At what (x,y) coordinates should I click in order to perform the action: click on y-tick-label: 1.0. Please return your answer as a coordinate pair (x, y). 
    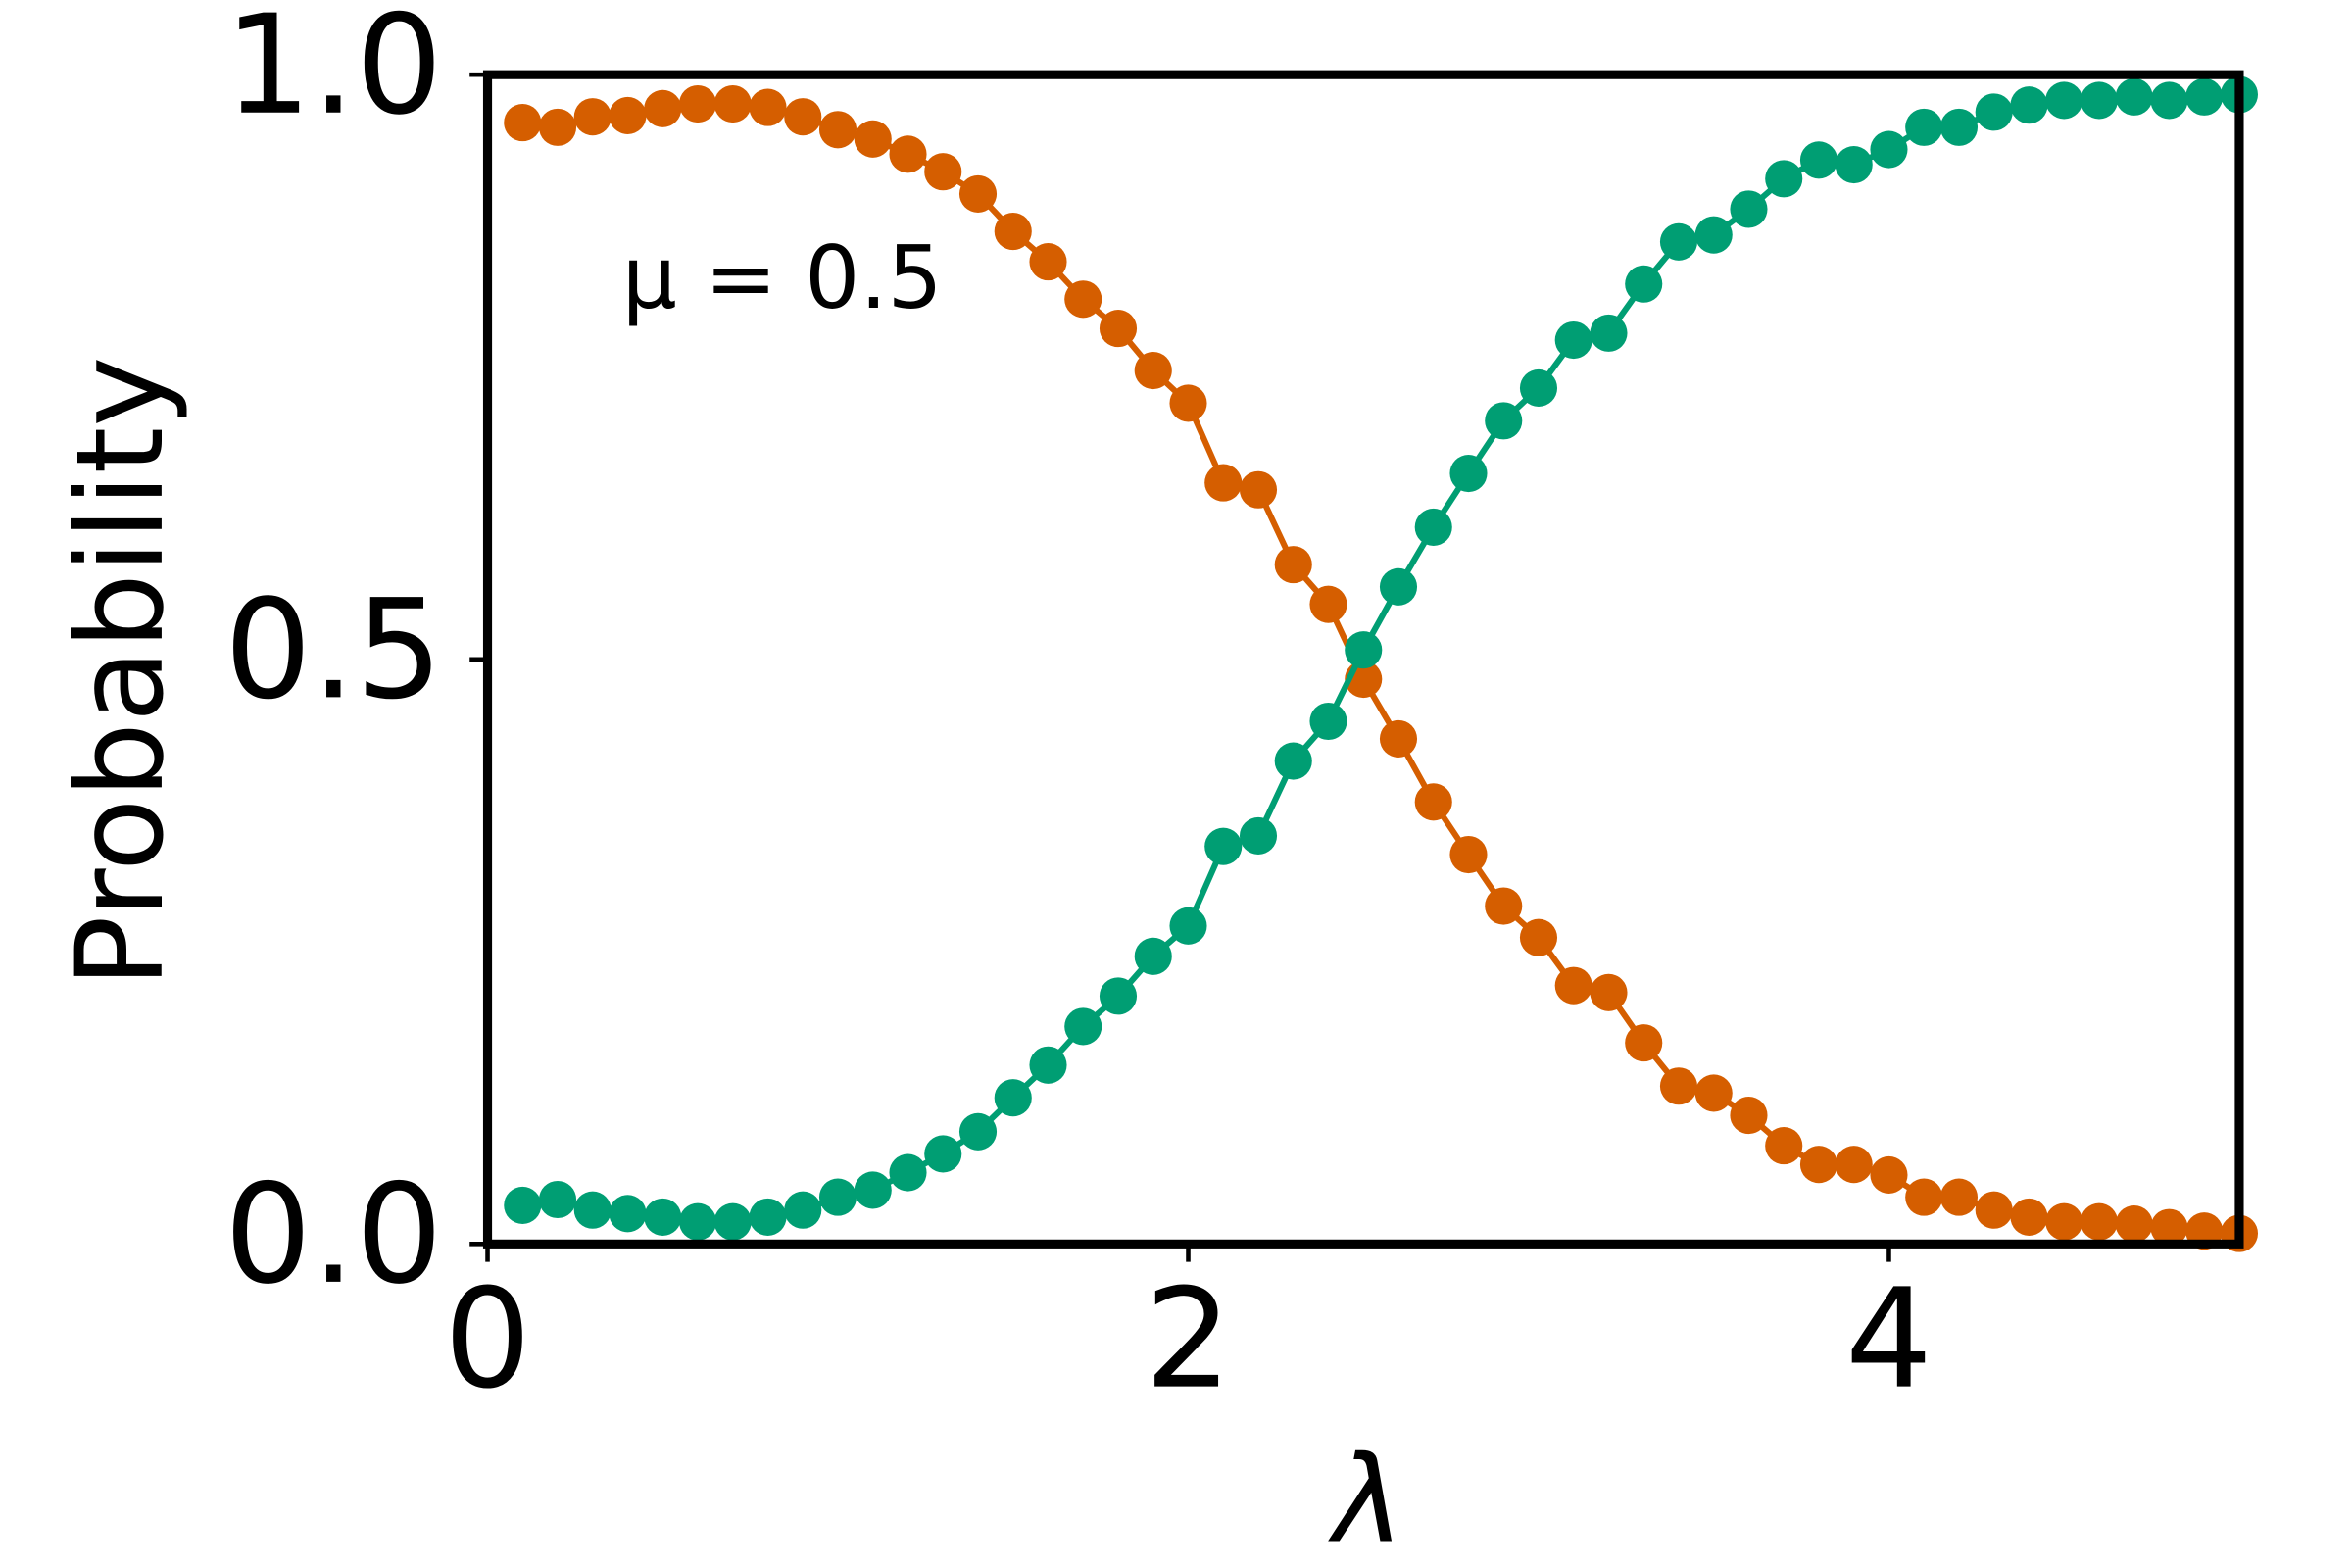
    Looking at the image, I should click on (333, 73).